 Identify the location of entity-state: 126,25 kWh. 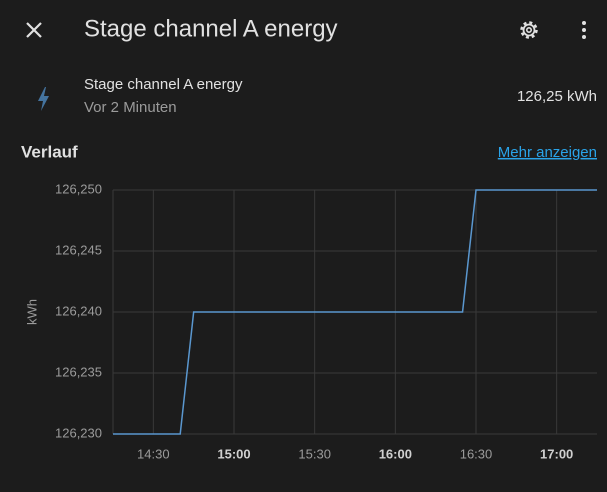
(557, 96).